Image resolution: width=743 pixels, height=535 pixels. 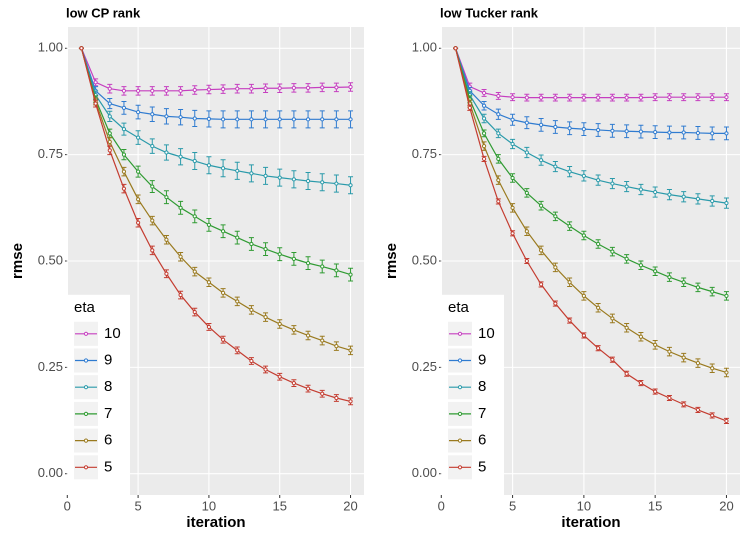 What do you see at coordinates (424, 47) in the screenshot?
I see `y-tick-label: 1.00` at bounding box center [424, 47].